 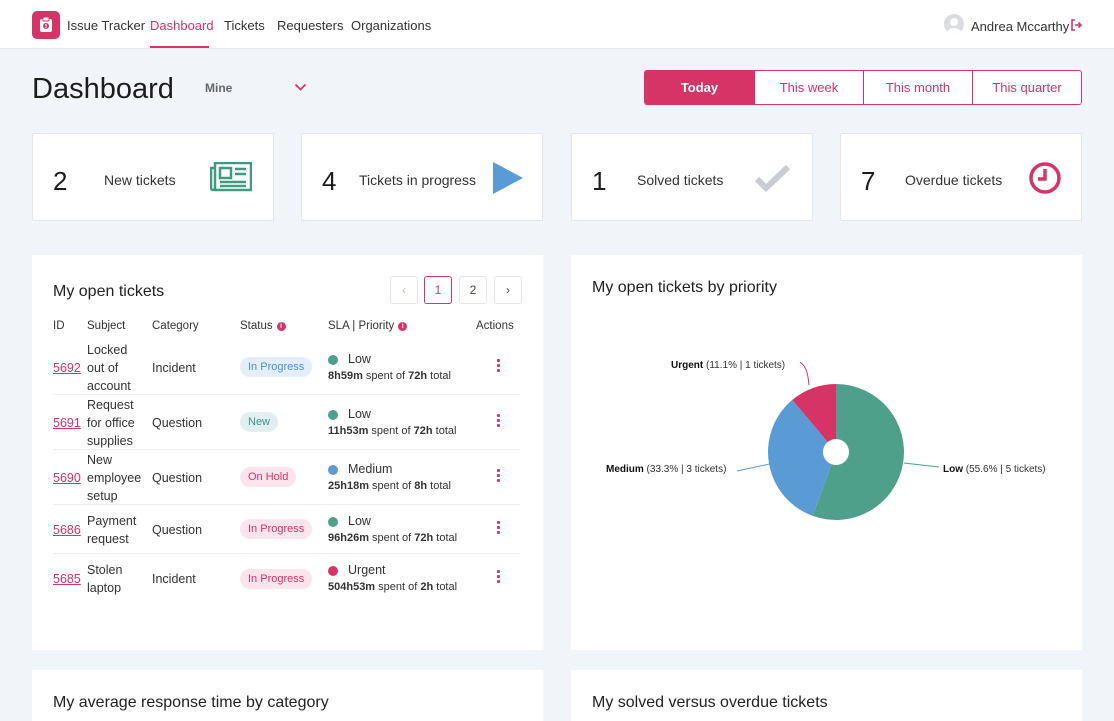 I want to click on sla-text: 504h53m spent of 2h total, so click(x=392, y=587).